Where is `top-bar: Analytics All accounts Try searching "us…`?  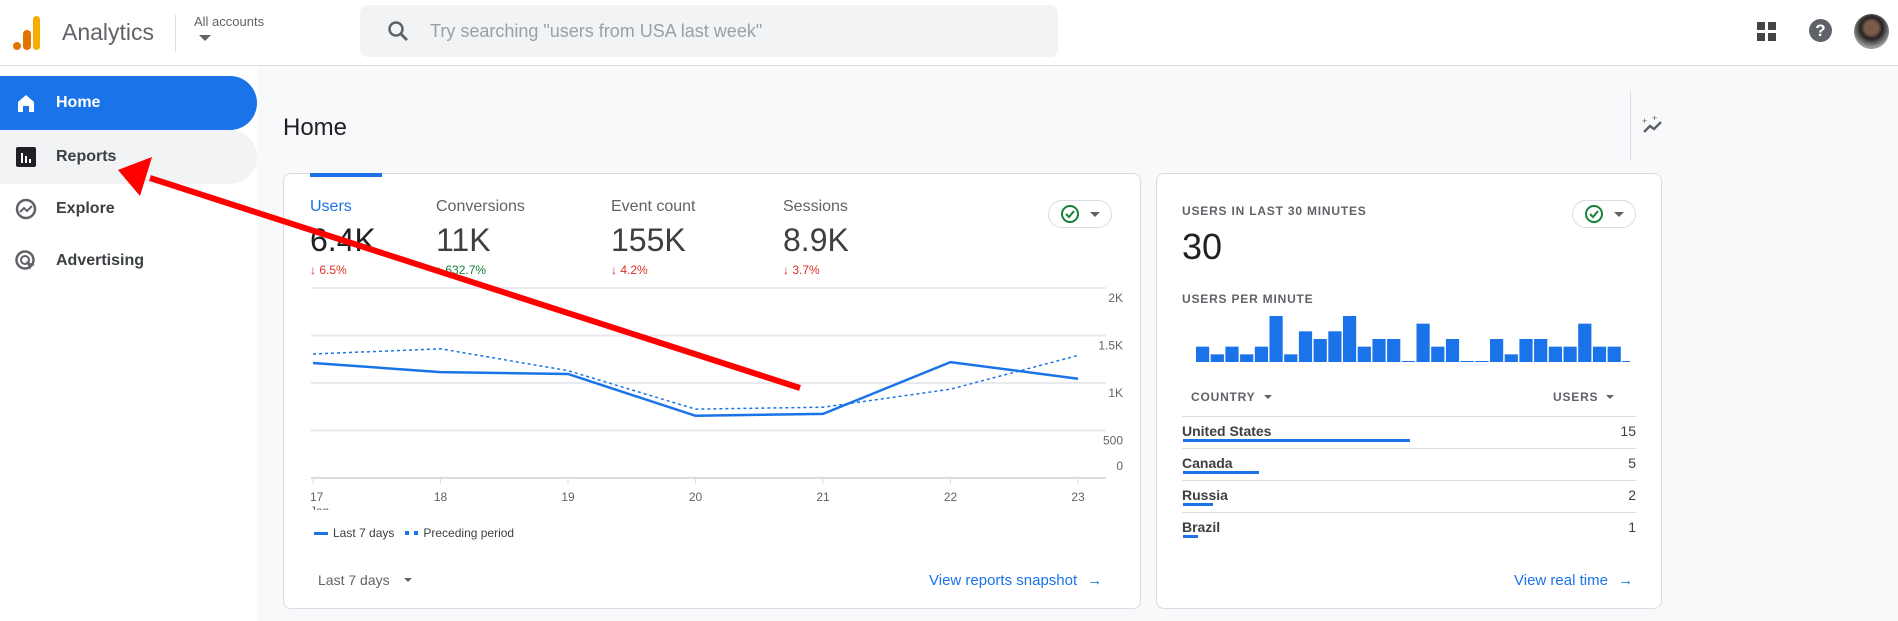
top-bar: Analytics All accounts Try searching "us… is located at coordinates (949, 33).